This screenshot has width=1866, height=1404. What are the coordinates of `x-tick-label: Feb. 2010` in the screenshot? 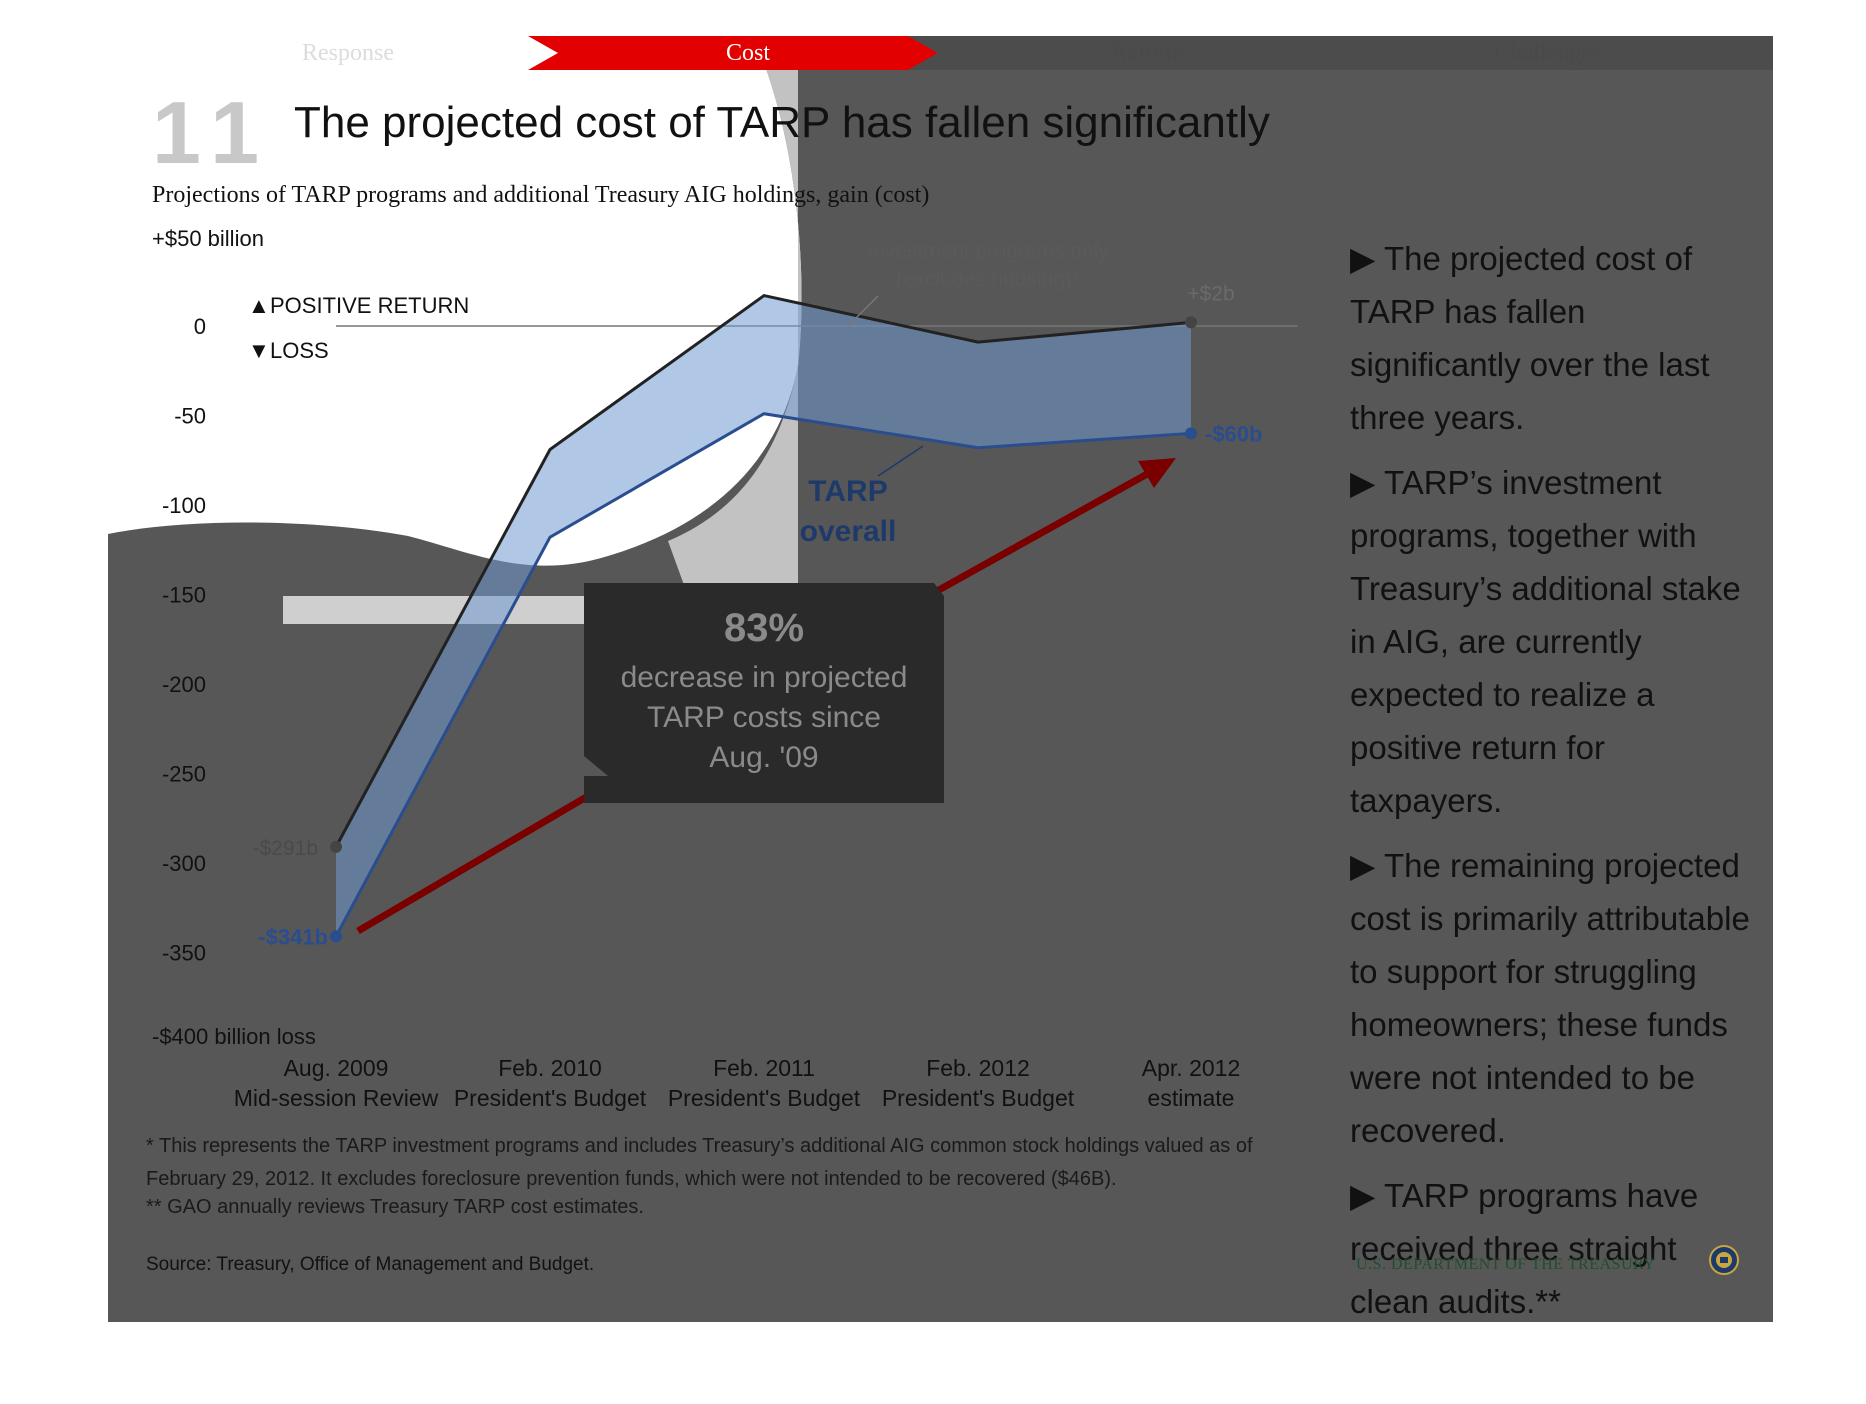 It's located at (550, 1068).